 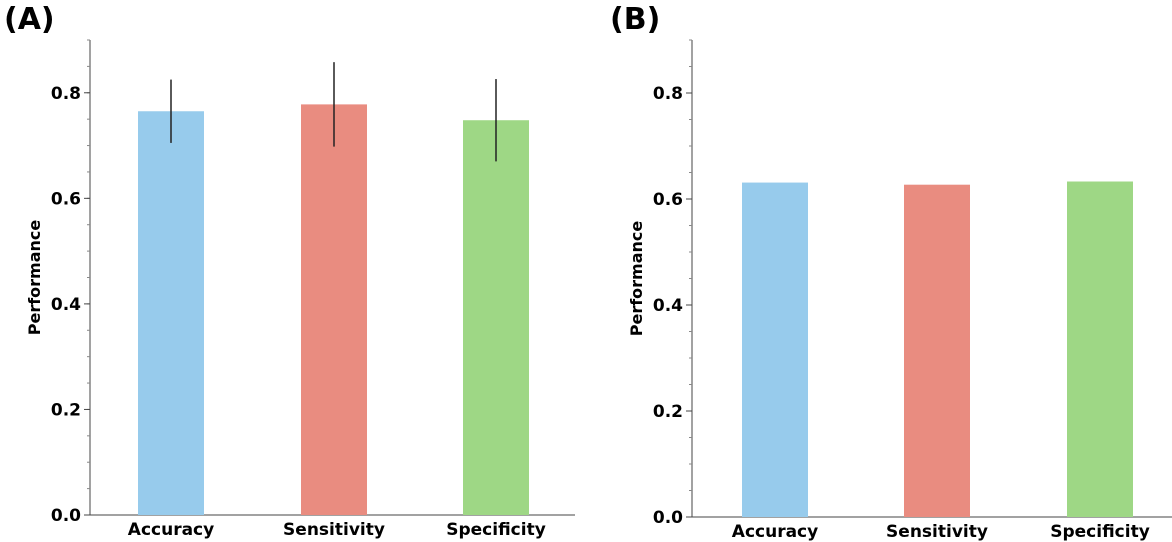 I want to click on panel-label-a: (A), so click(x=29, y=19).